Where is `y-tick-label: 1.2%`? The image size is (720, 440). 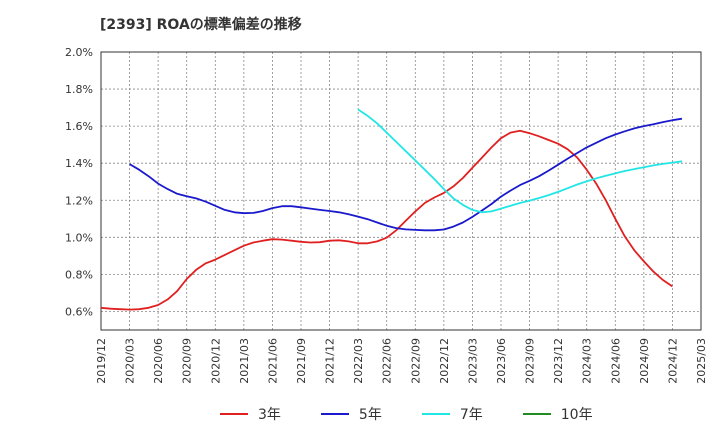
y-tick-label: 1.2% is located at coordinates (79, 200).